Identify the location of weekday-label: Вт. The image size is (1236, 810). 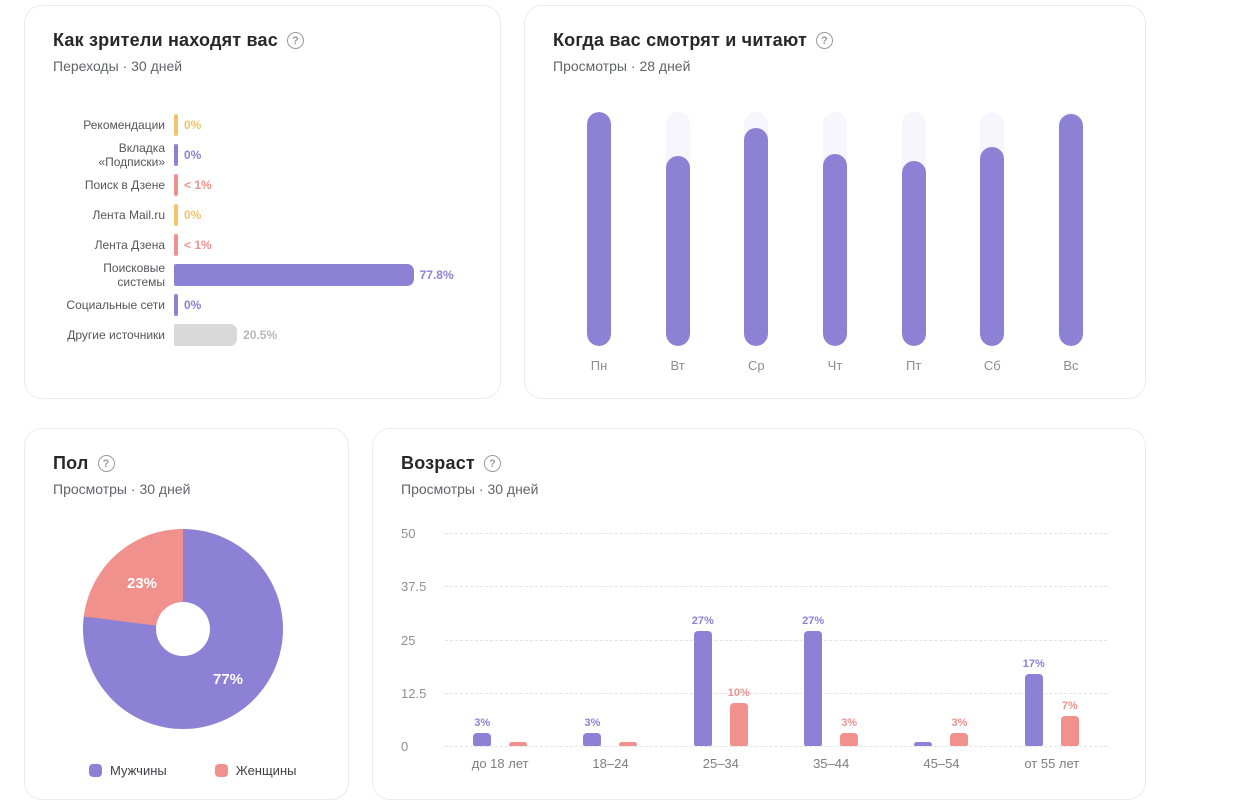
(677, 365).